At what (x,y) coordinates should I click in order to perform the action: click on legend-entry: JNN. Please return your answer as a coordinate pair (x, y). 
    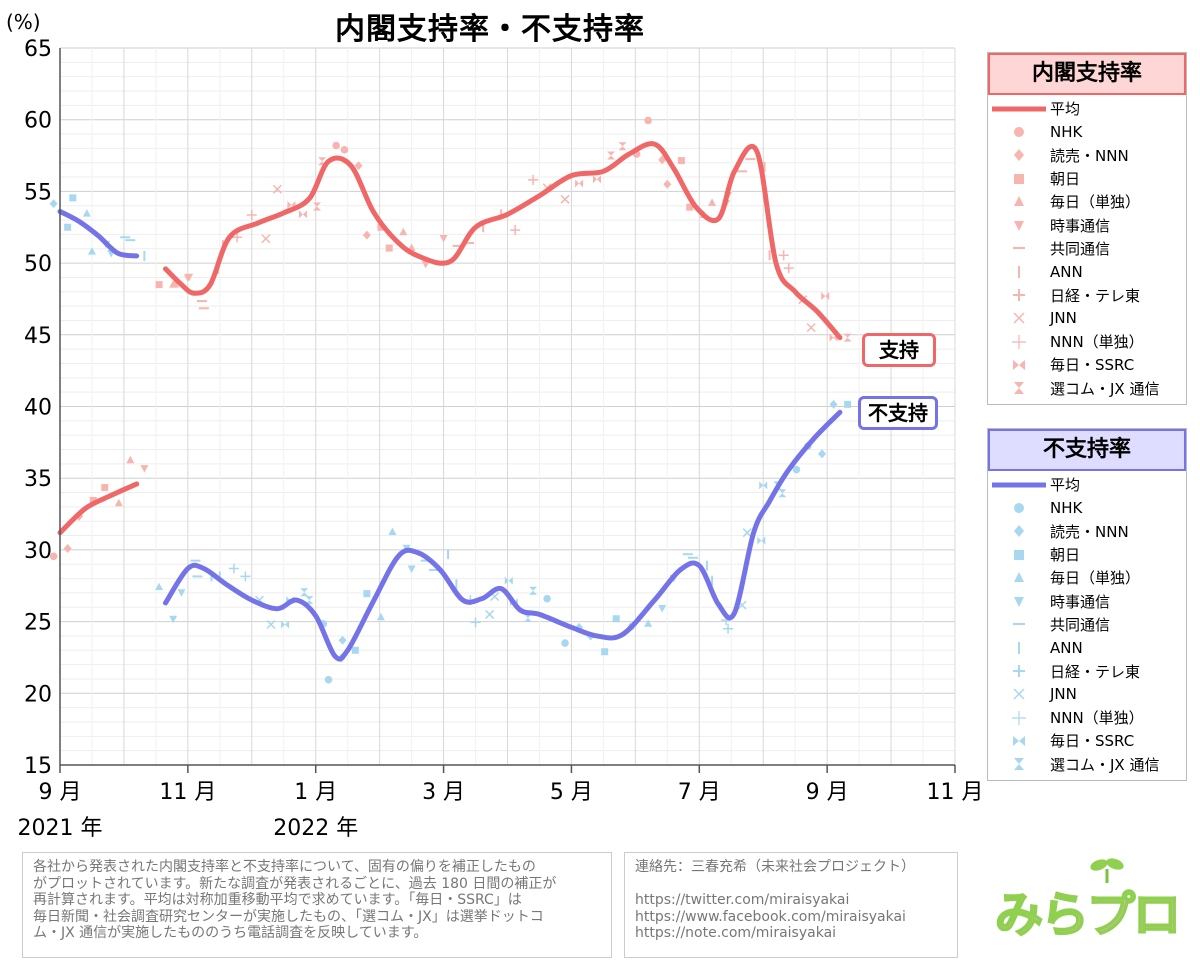
    Looking at the image, I should click on (1087, 694).